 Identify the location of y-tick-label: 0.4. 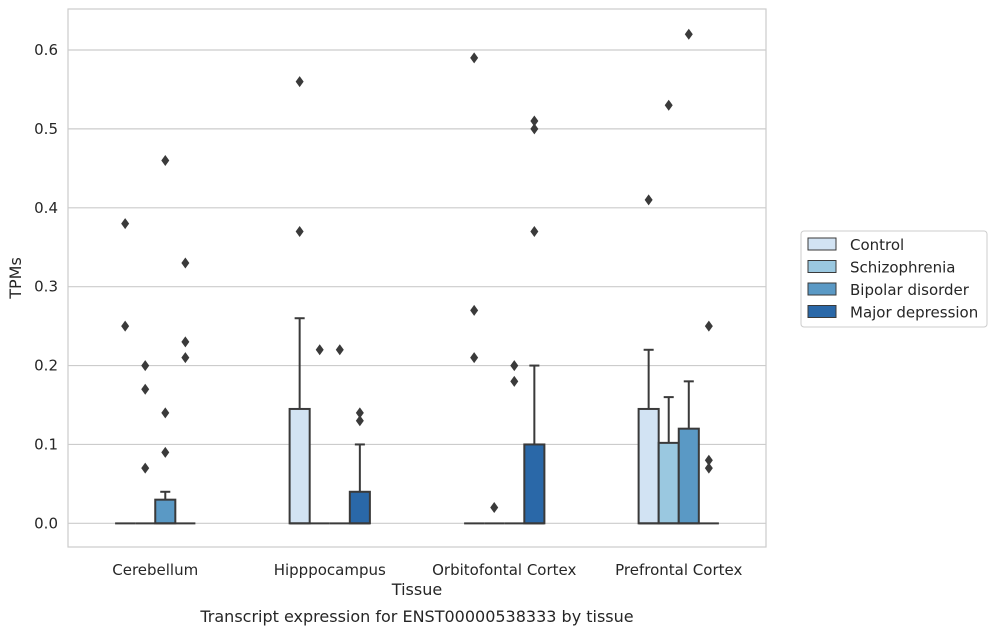
(46, 208).